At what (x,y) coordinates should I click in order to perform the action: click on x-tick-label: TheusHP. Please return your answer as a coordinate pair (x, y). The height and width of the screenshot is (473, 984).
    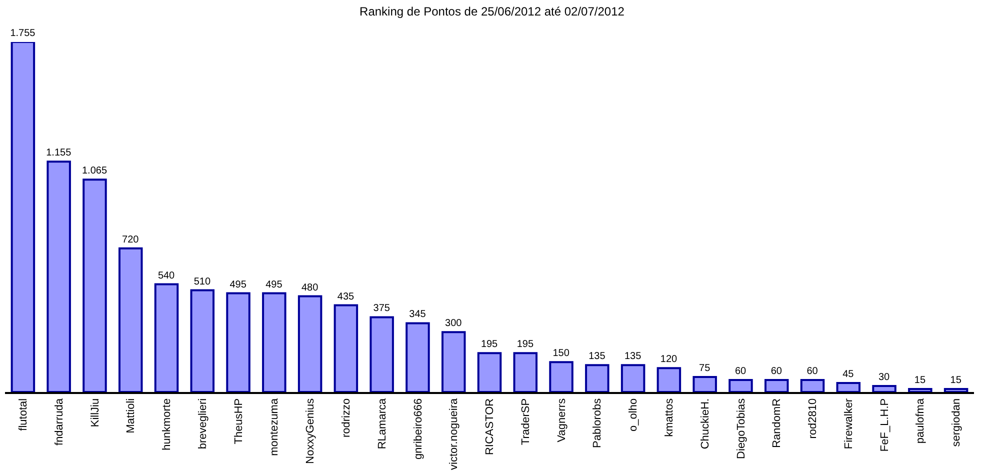
    Looking at the image, I should click on (238, 421).